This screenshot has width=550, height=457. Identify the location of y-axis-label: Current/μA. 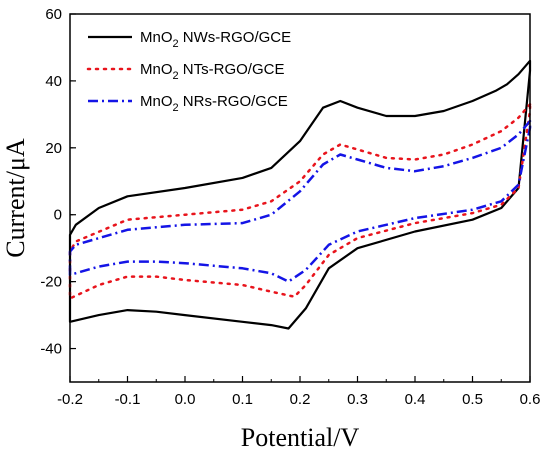
(15, 198).